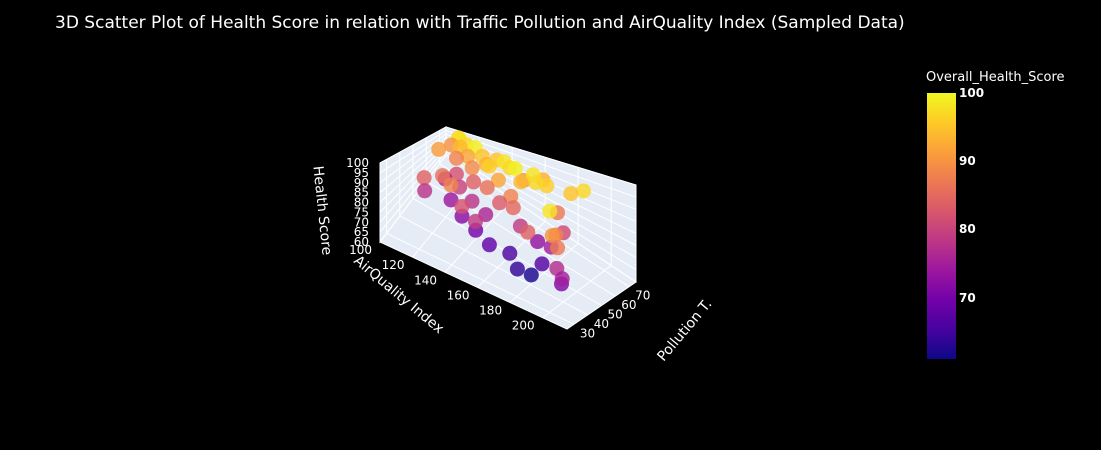 Image resolution: width=1101 pixels, height=450 pixels. Describe the element at coordinates (972, 93) in the screenshot. I see `colorbar-tick-label: 100` at that location.